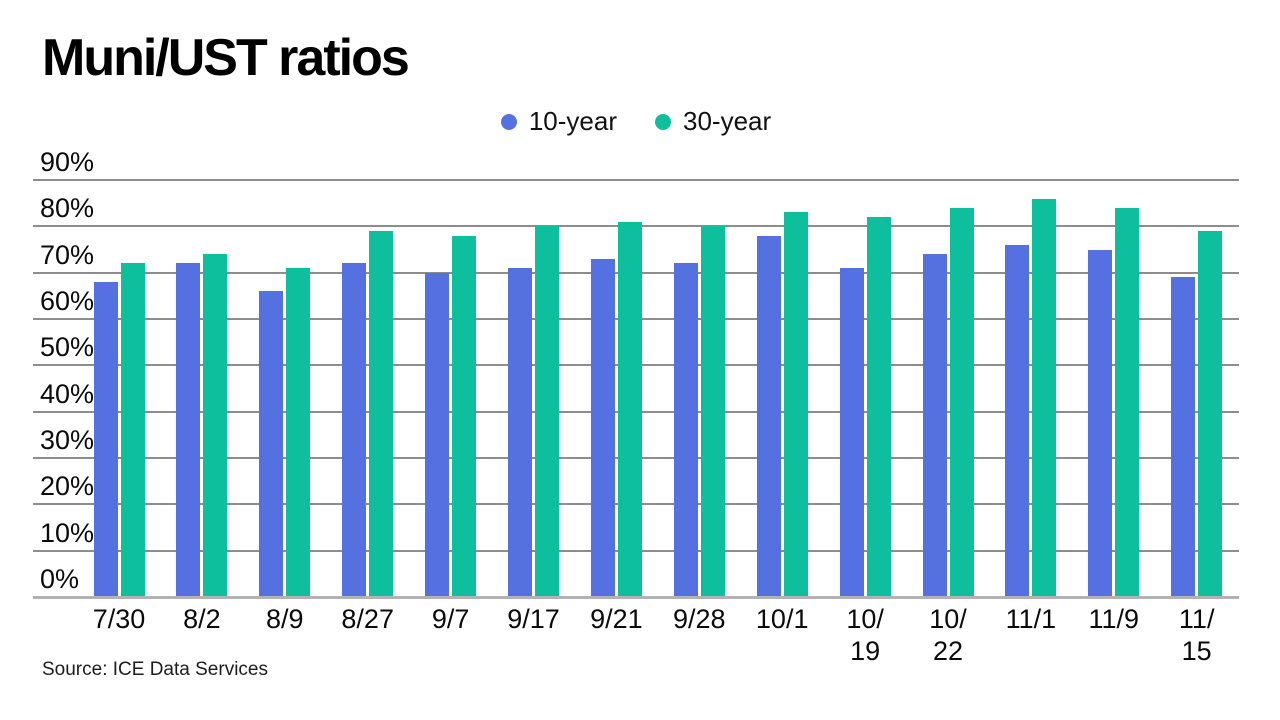  Describe the element at coordinates (67, 301) in the screenshot. I see `y-axis-label-60: 60%` at that location.